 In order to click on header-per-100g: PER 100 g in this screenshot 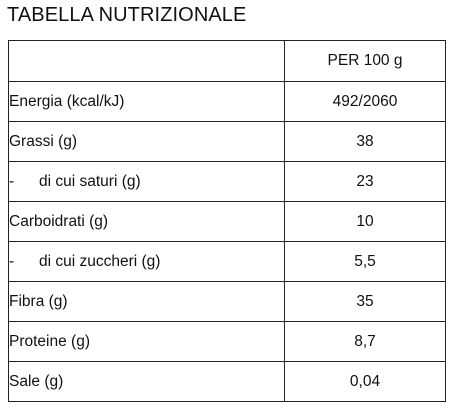, I will do `click(365, 61)`.